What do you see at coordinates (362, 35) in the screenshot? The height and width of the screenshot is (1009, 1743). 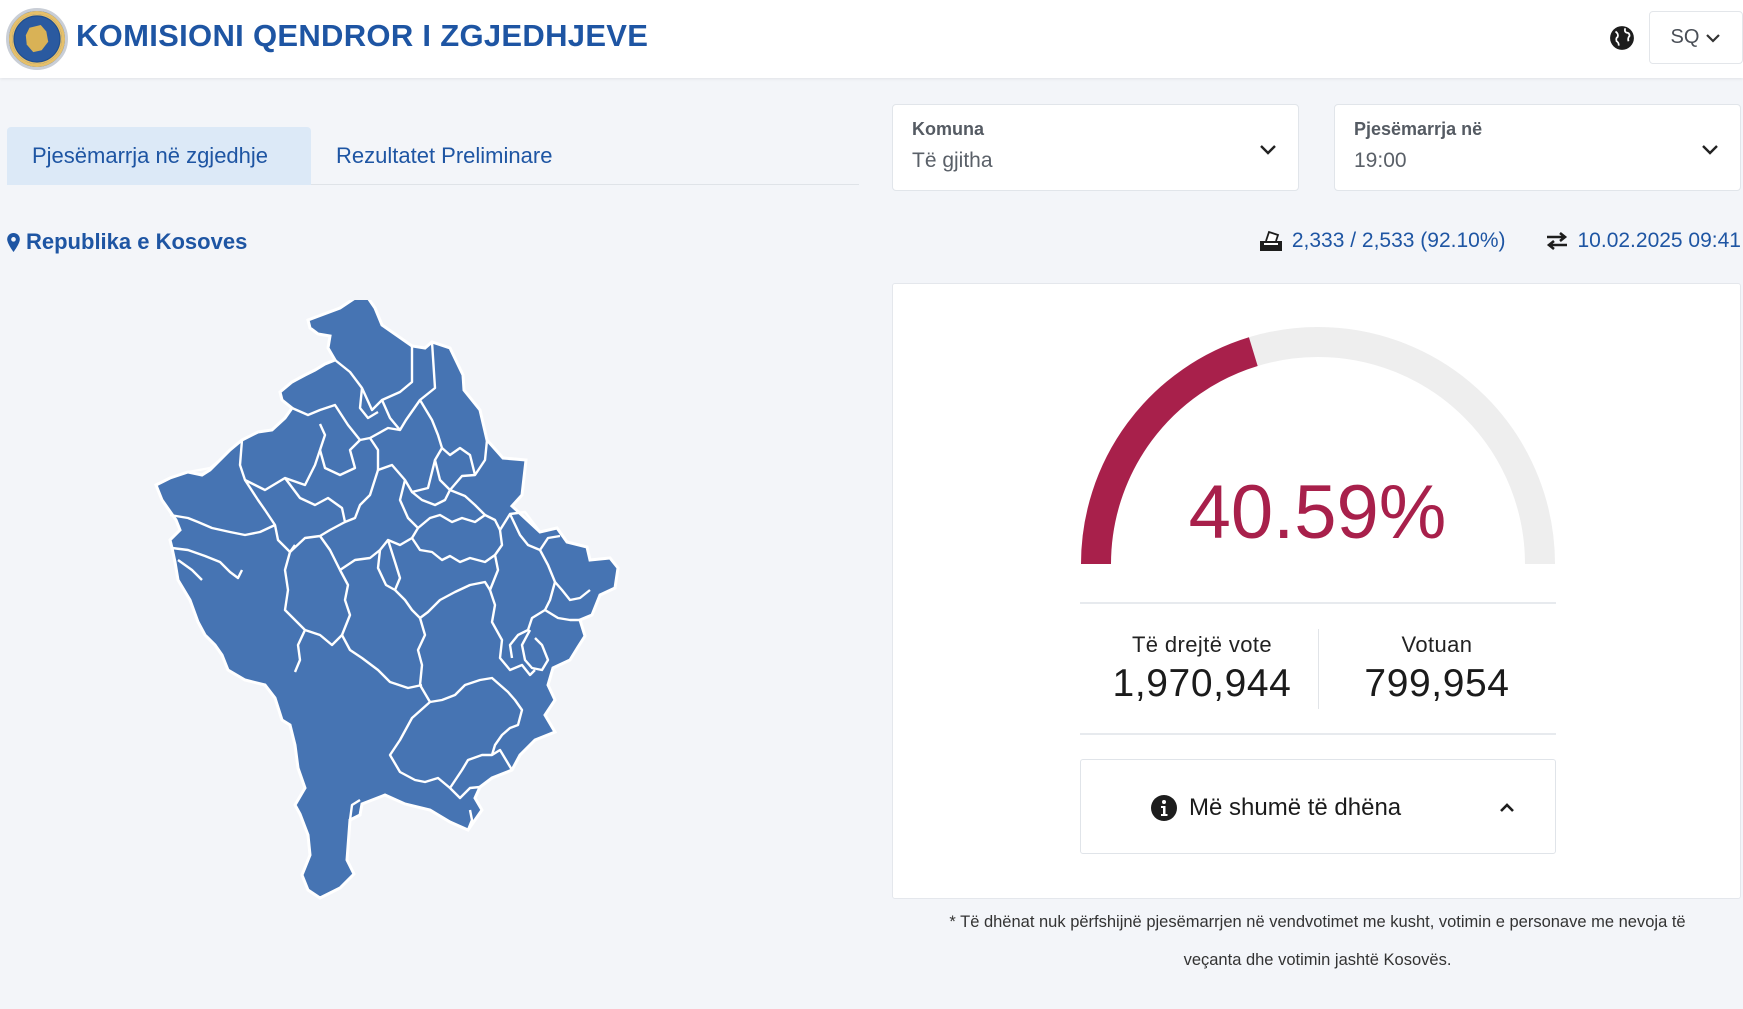 I see `site-title: KOMISIONI QENDROR I ZGJEDHJEVE` at bounding box center [362, 35].